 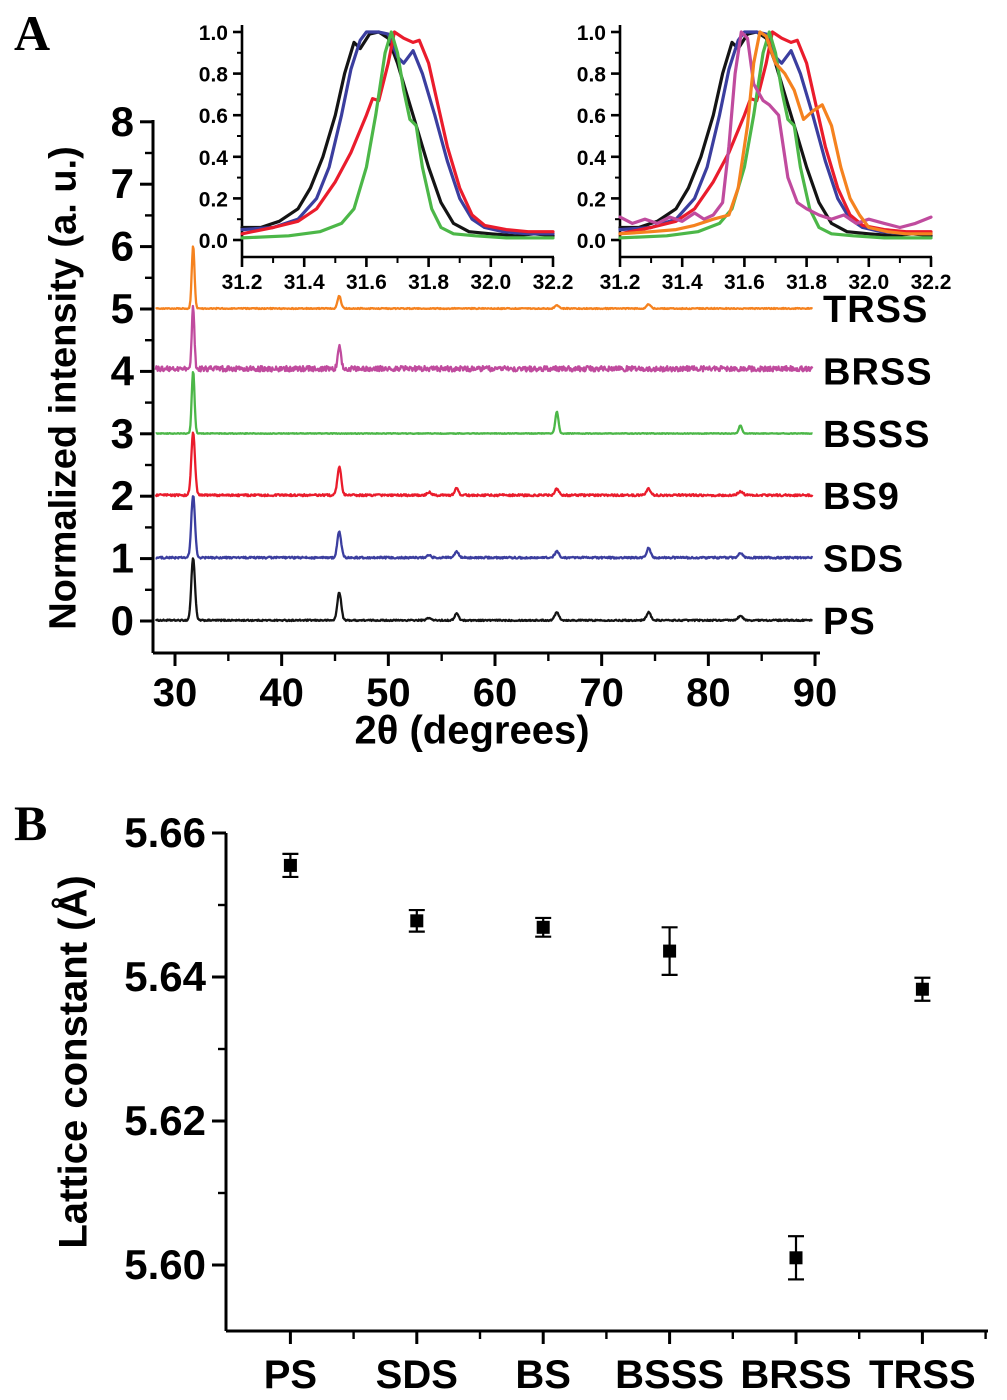 I want to click on data-point-TRSS, so click(x=922, y=989).